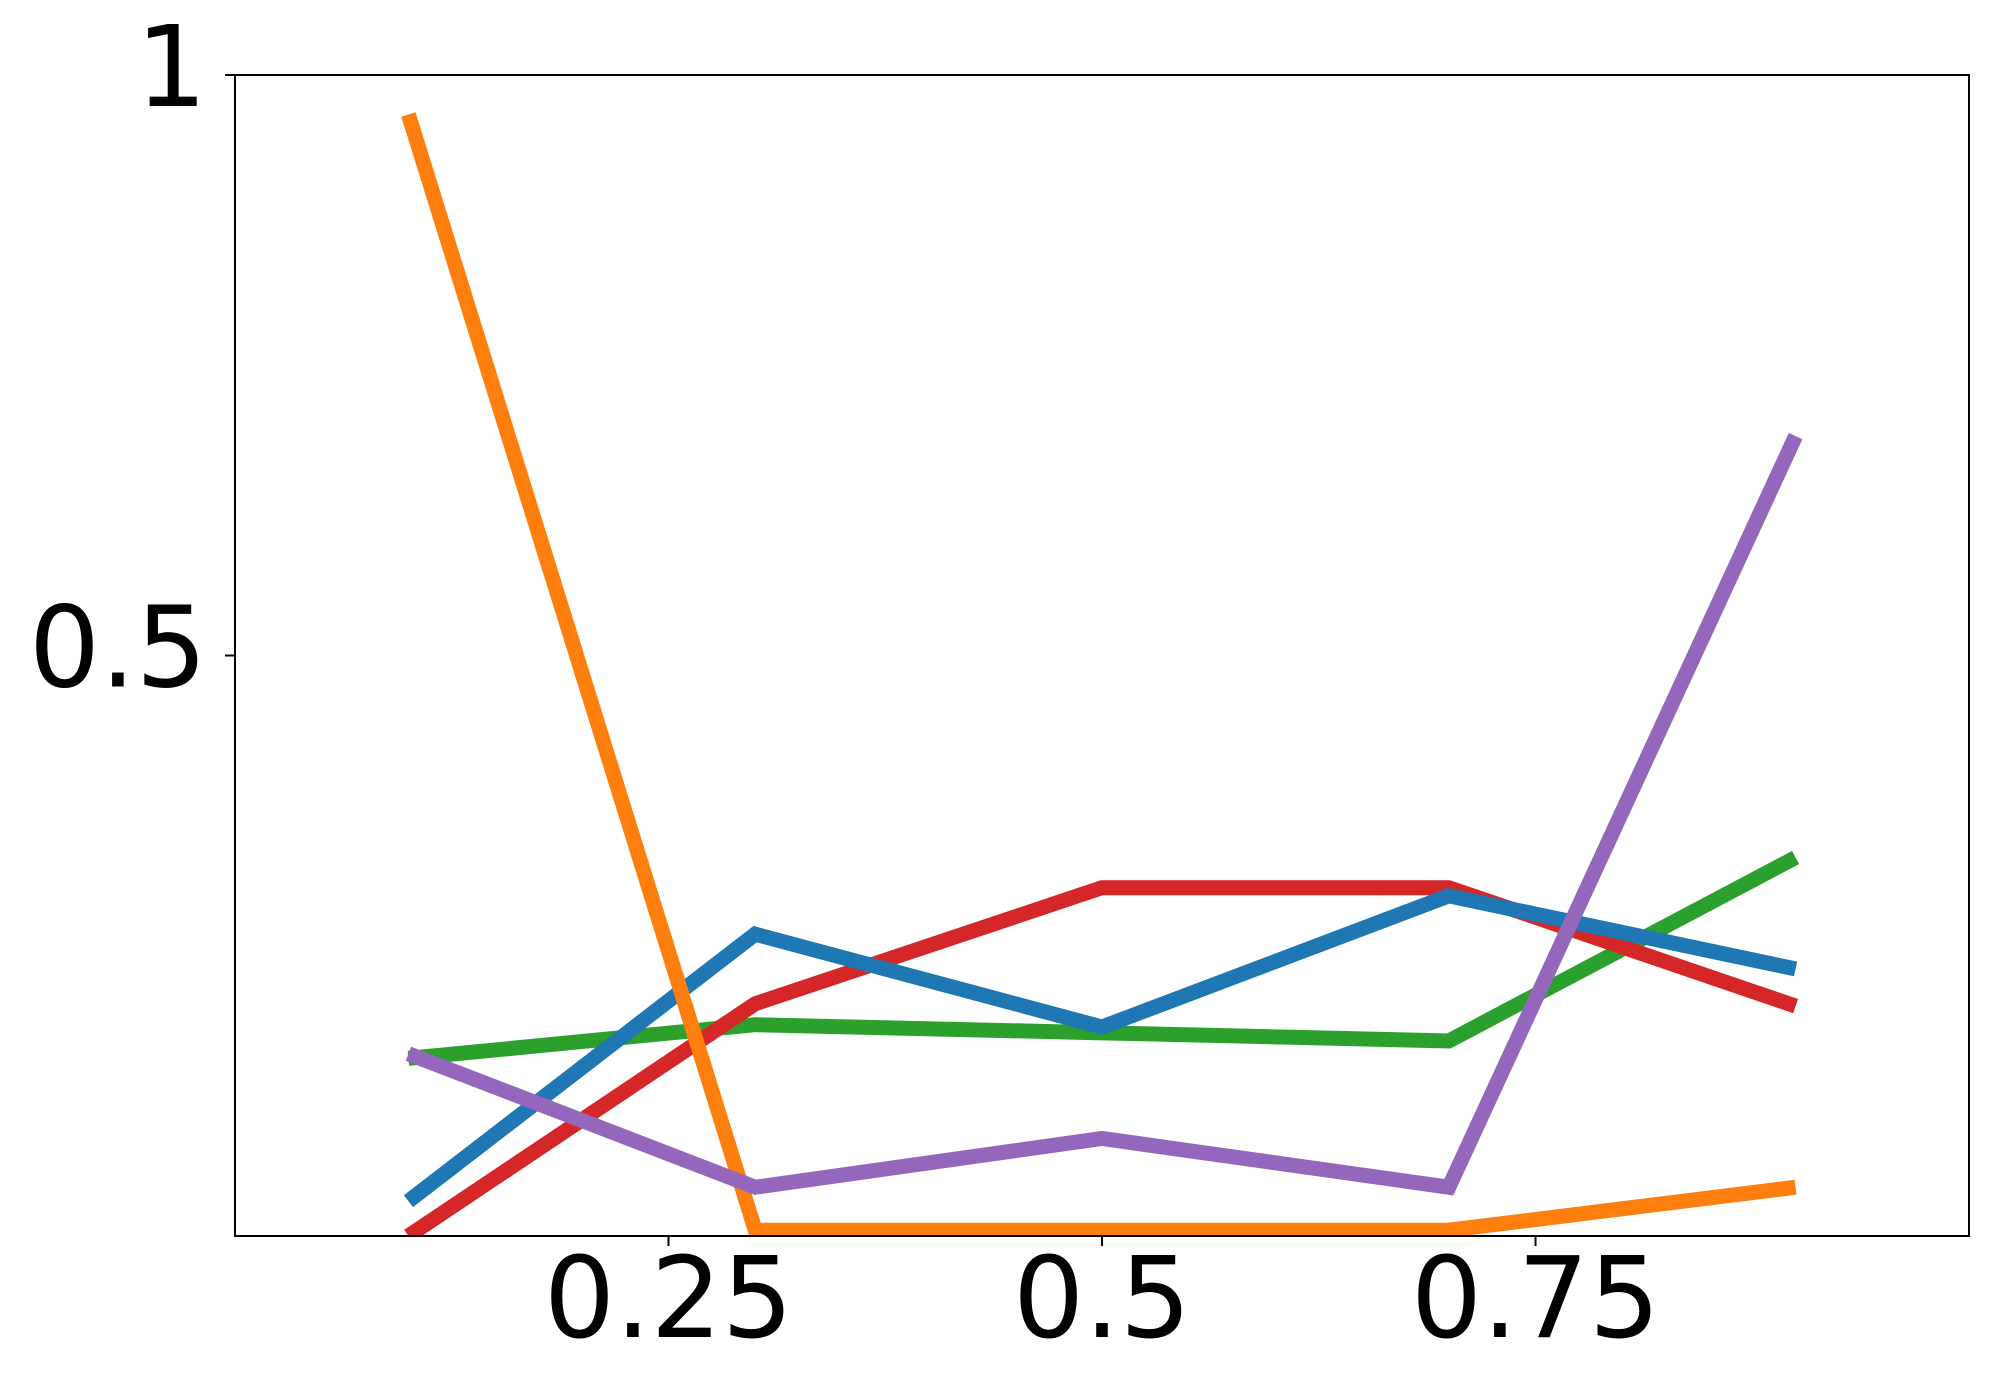 This screenshot has width=2000, height=1400. Describe the element at coordinates (1102, 1299) in the screenshot. I see `x-tick-label: 0.5` at that location.